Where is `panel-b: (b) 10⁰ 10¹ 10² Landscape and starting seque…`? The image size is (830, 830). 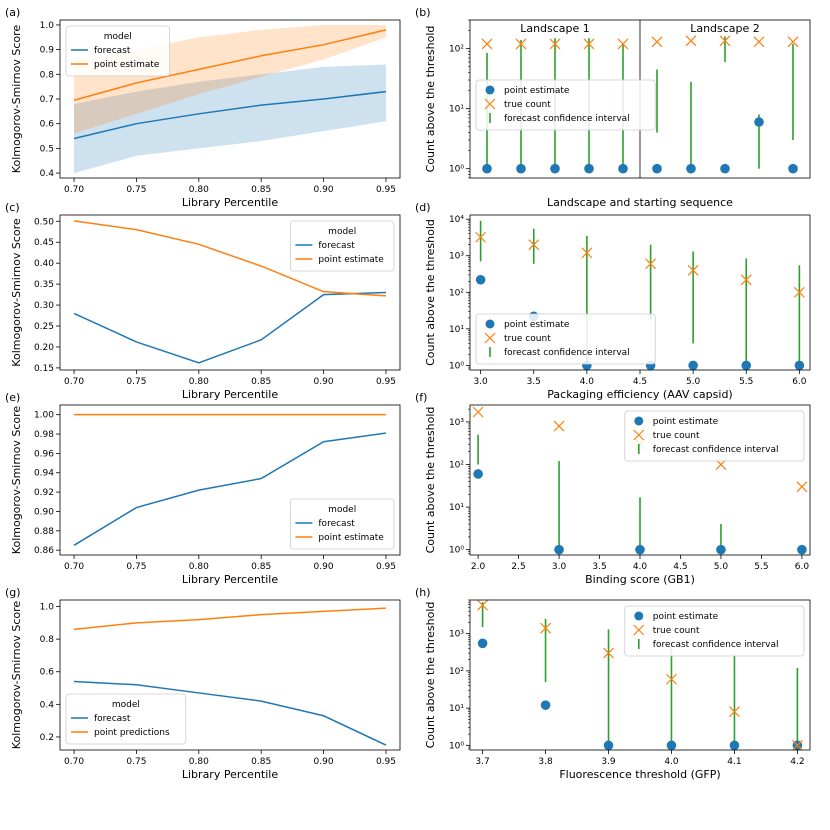 panel-b: (b) 10⁰ 10¹ 10² Landscape and starting seque… is located at coordinates (613, 107).